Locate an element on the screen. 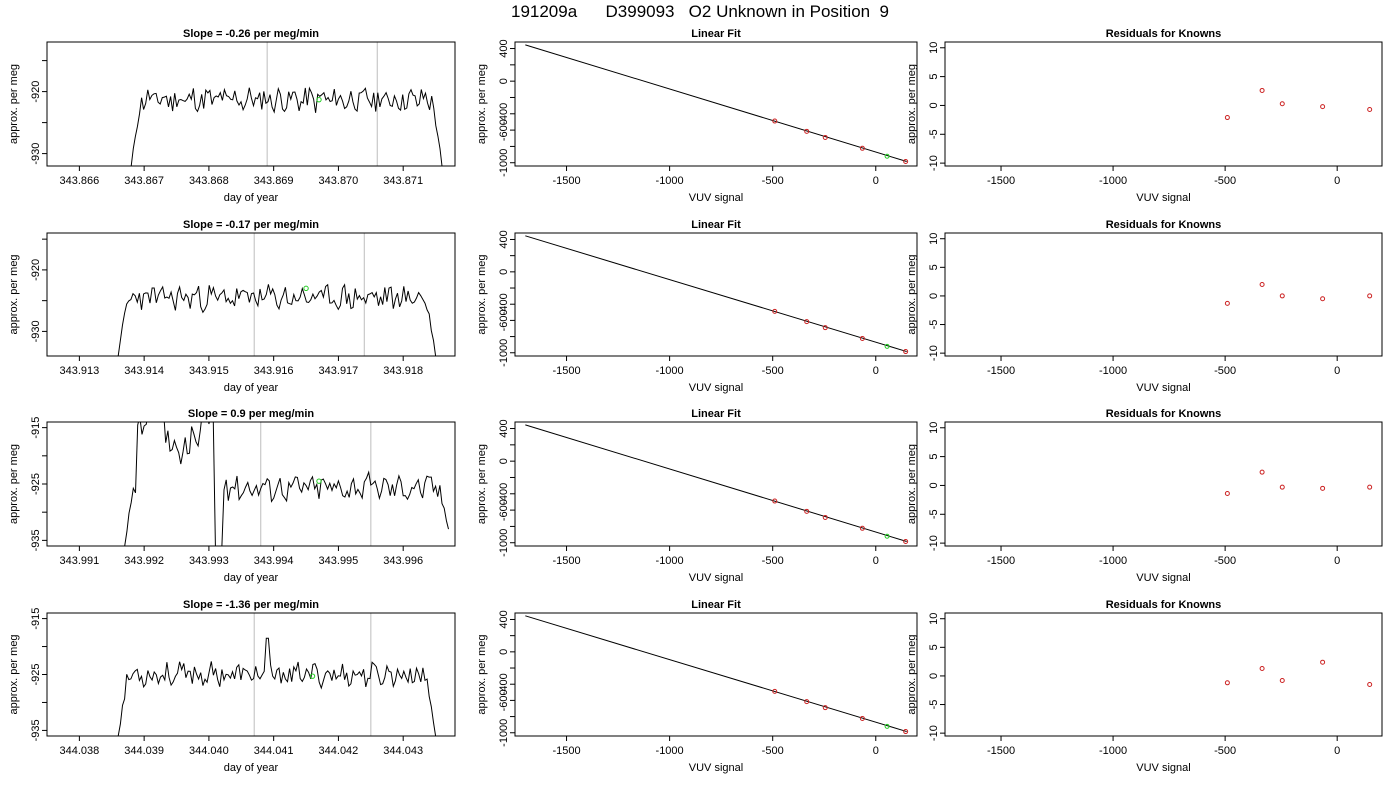 The width and height of the screenshot is (1400, 800). x-tick-label: 343.869 is located at coordinates (274, 181).